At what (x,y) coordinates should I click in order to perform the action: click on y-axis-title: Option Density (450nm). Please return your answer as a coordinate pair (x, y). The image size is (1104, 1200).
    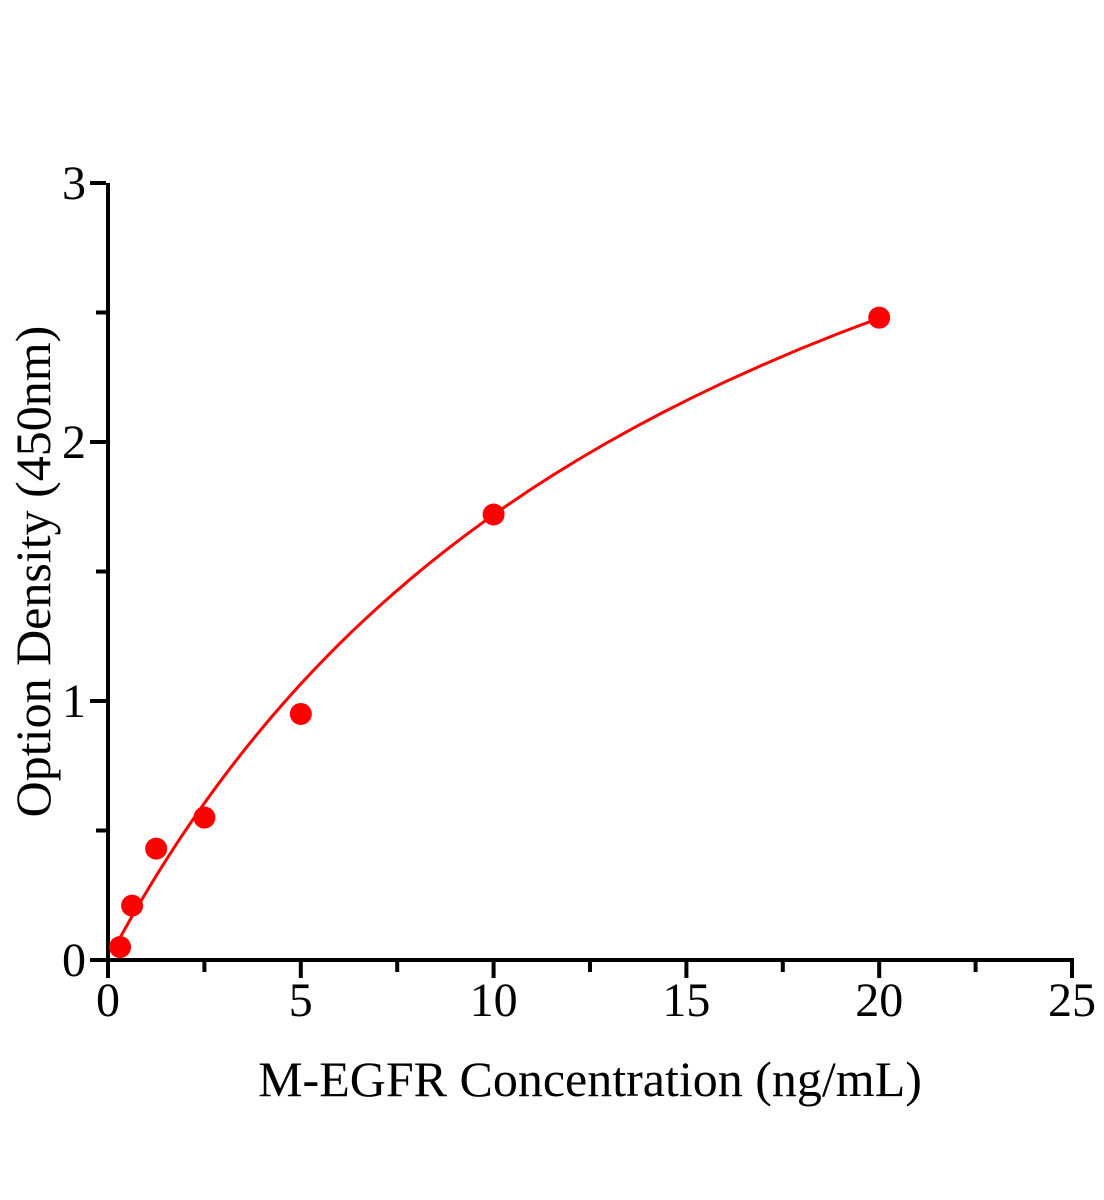
    Looking at the image, I should click on (33, 572).